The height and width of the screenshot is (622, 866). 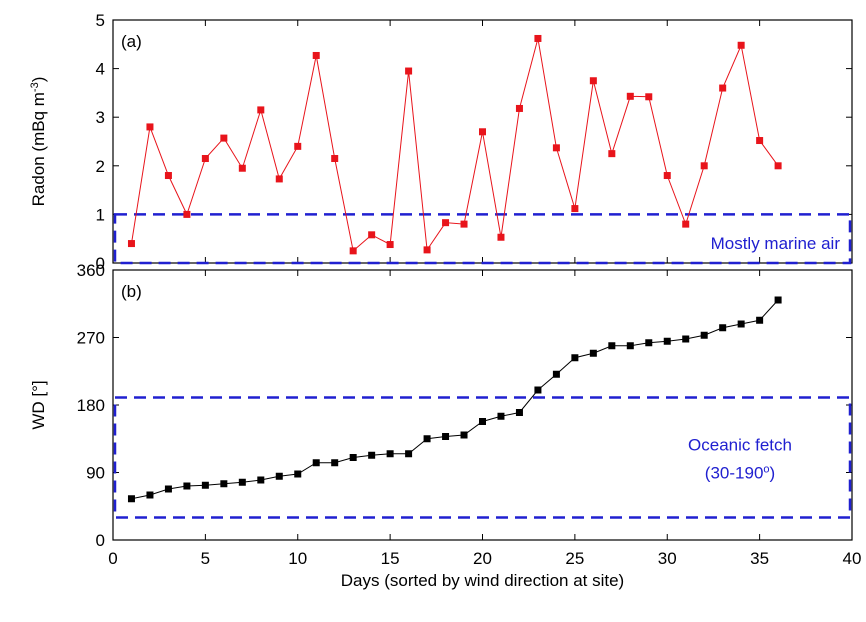 I want to click on y-tick-label: 180, so click(x=91, y=405).